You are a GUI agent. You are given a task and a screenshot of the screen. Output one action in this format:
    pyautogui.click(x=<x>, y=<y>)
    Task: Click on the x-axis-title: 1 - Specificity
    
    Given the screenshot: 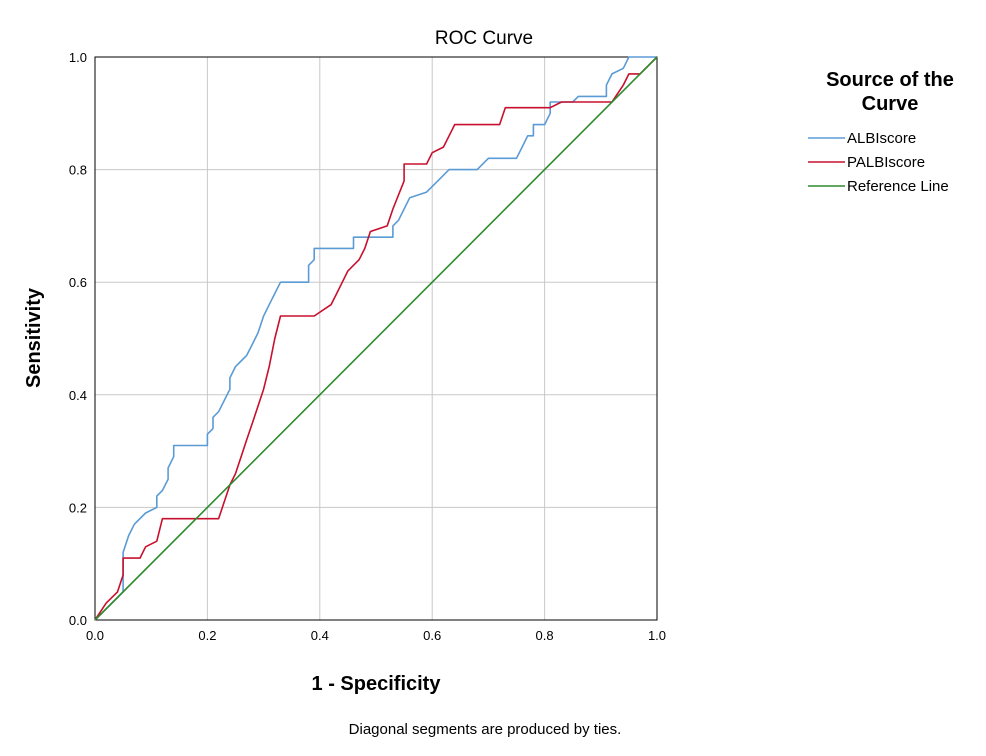 What is the action you would take?
    pyautogui.click(x=377, y=684)
    